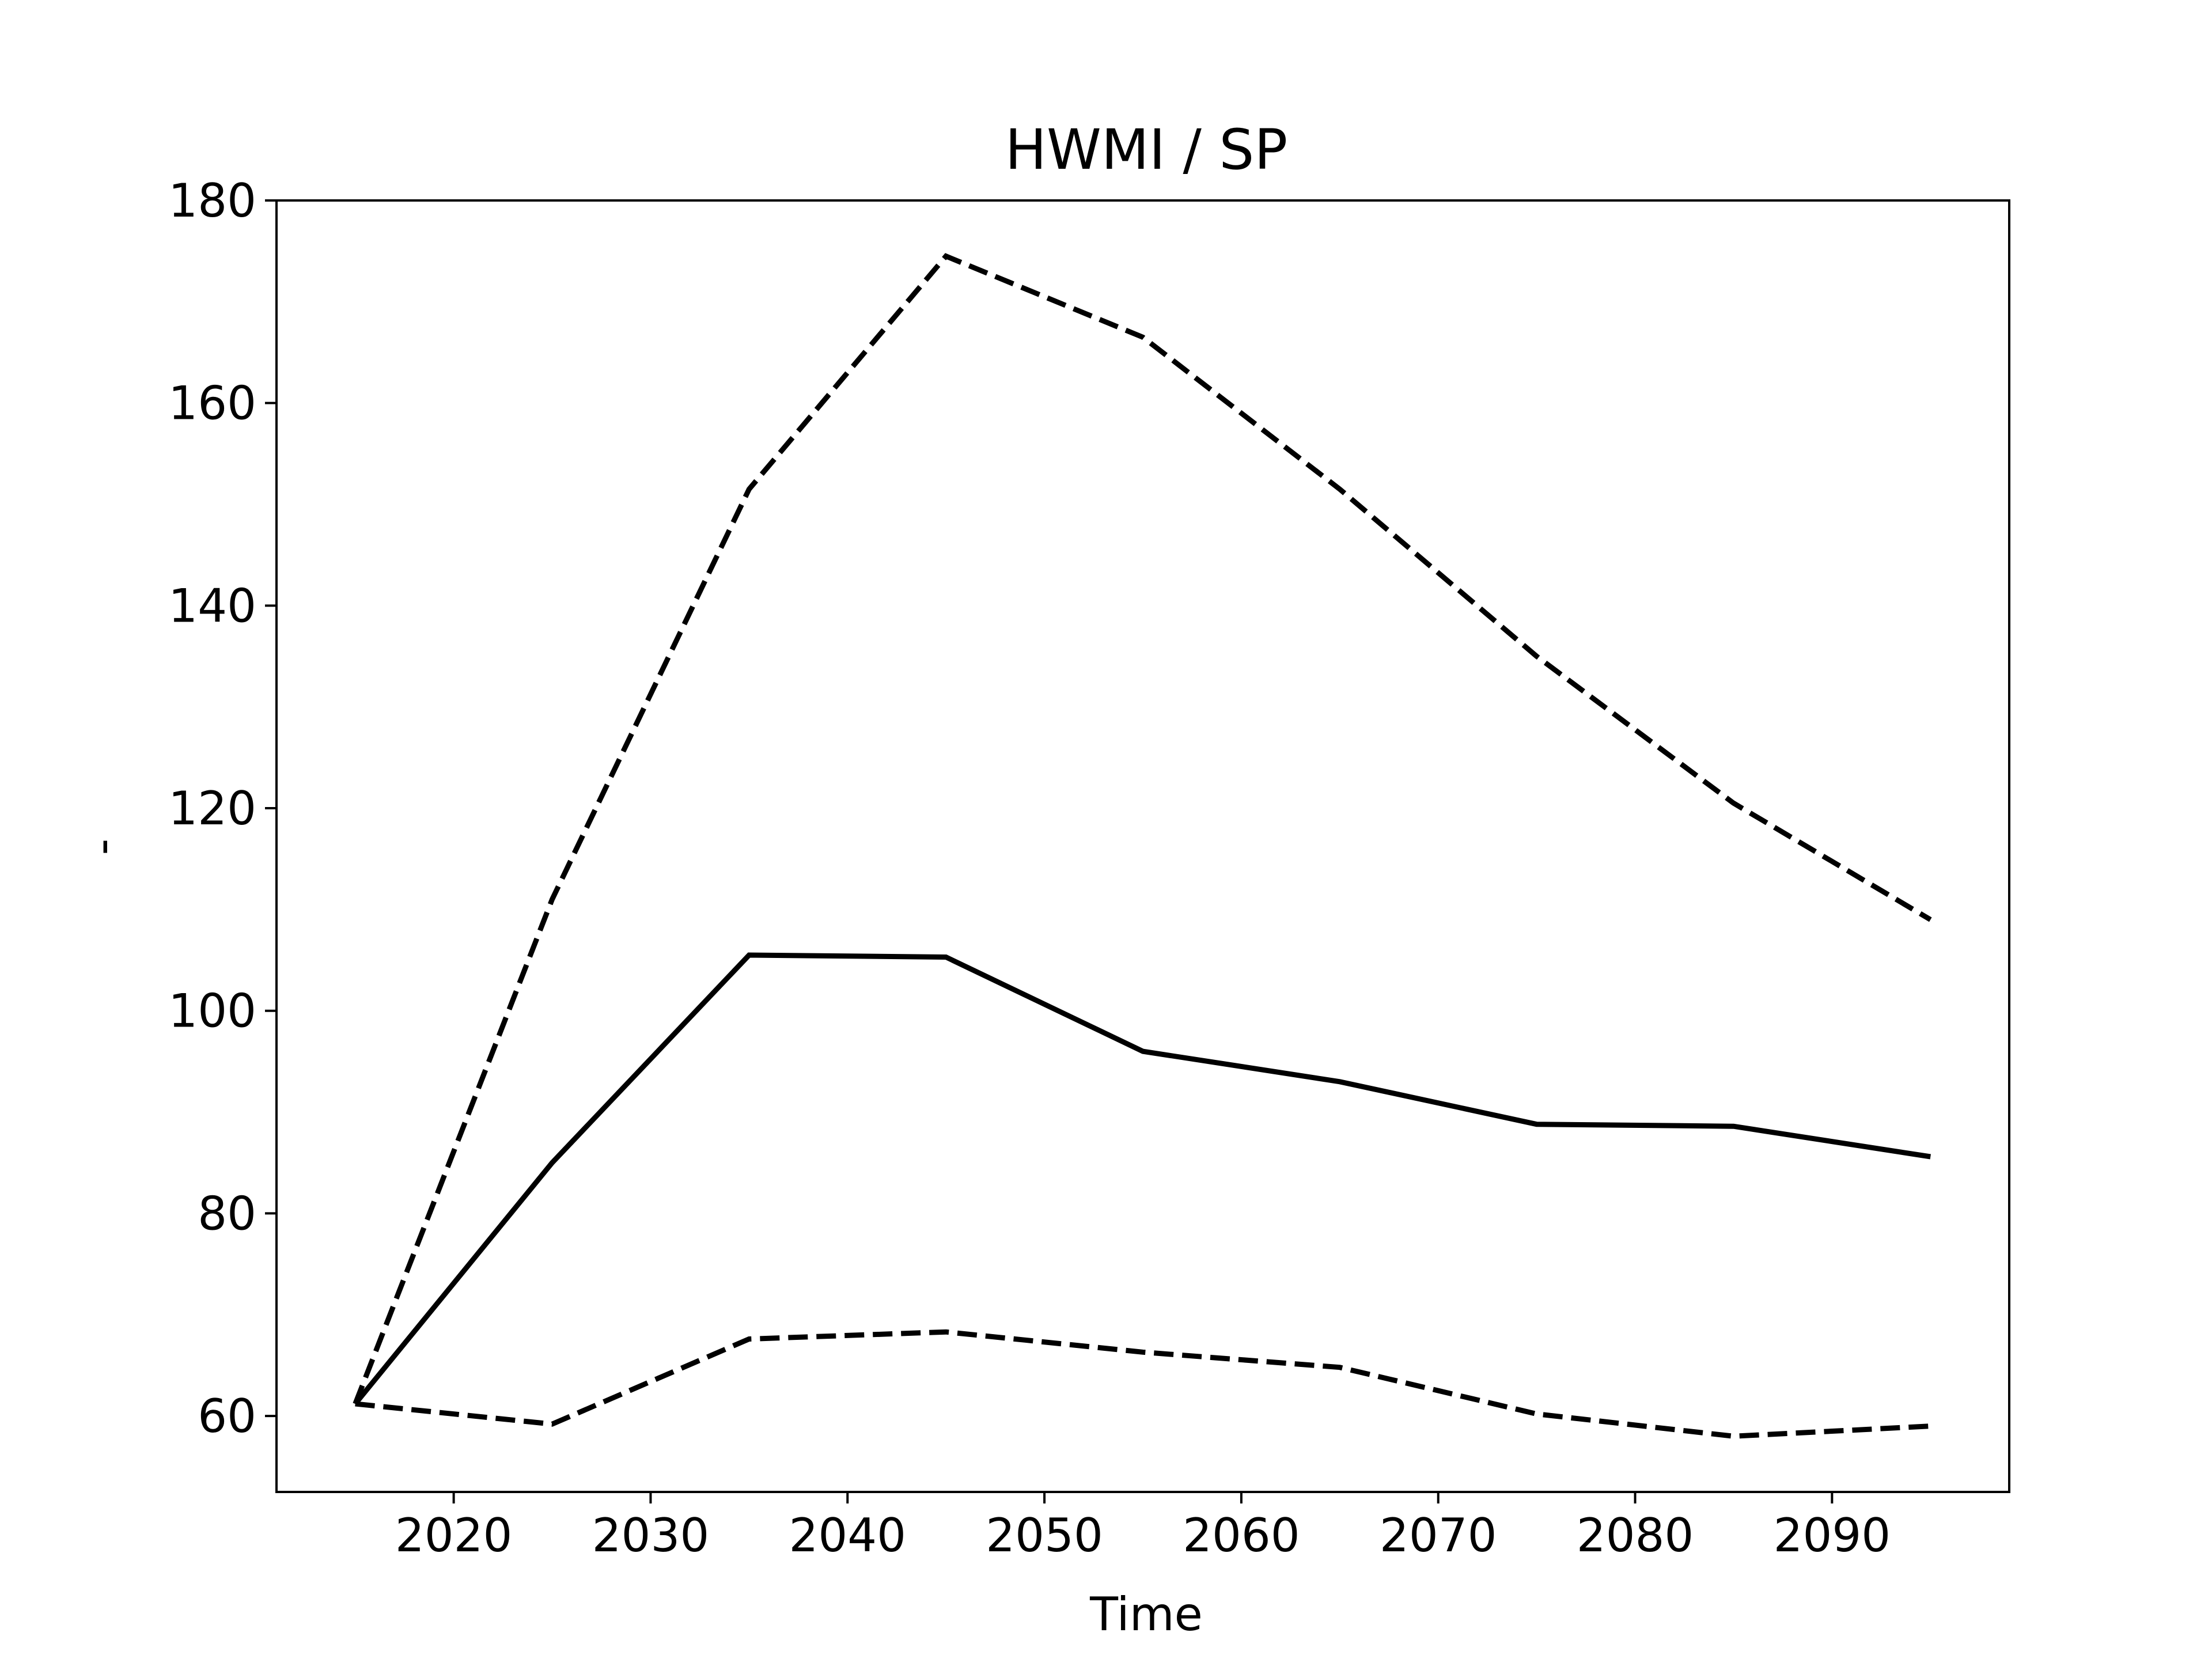 Image resolution: width=2212 pixels, height=1659 pixels. I want to click on x-axis-ticks: 2020 2030 2040 2050 2060 2070 2080 2090, so click(1143, 1527).